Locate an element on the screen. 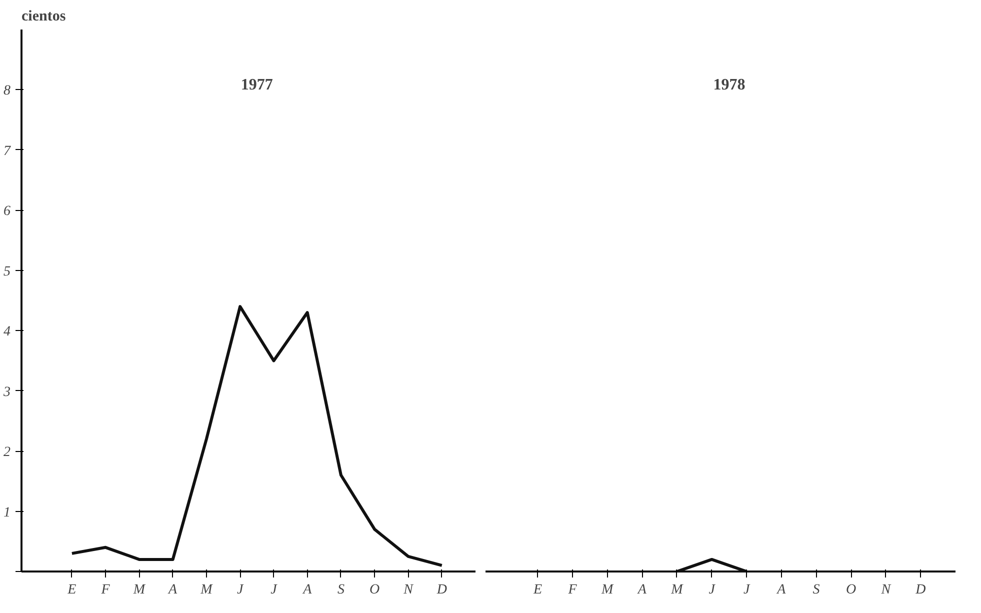 This screenshot has height=613, width=981. y-tick-label: 3 is located at coordinates (6, 392).